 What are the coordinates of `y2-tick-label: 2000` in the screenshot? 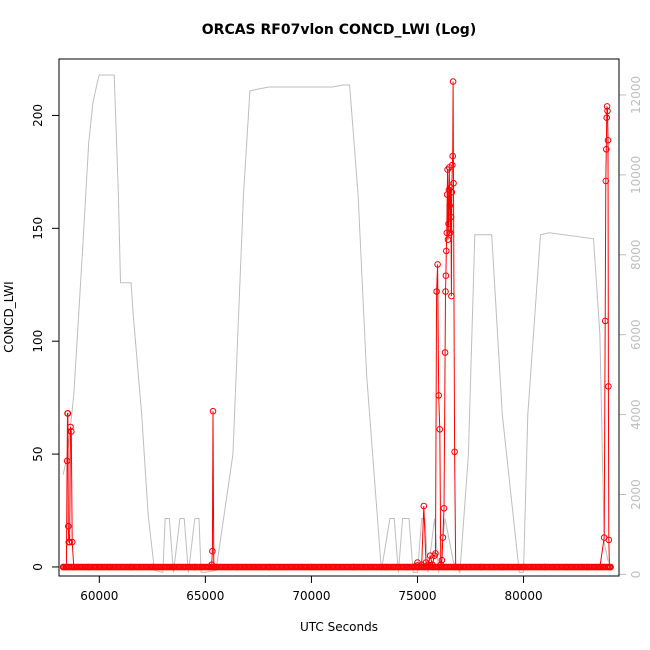 It's located at (636, 494).